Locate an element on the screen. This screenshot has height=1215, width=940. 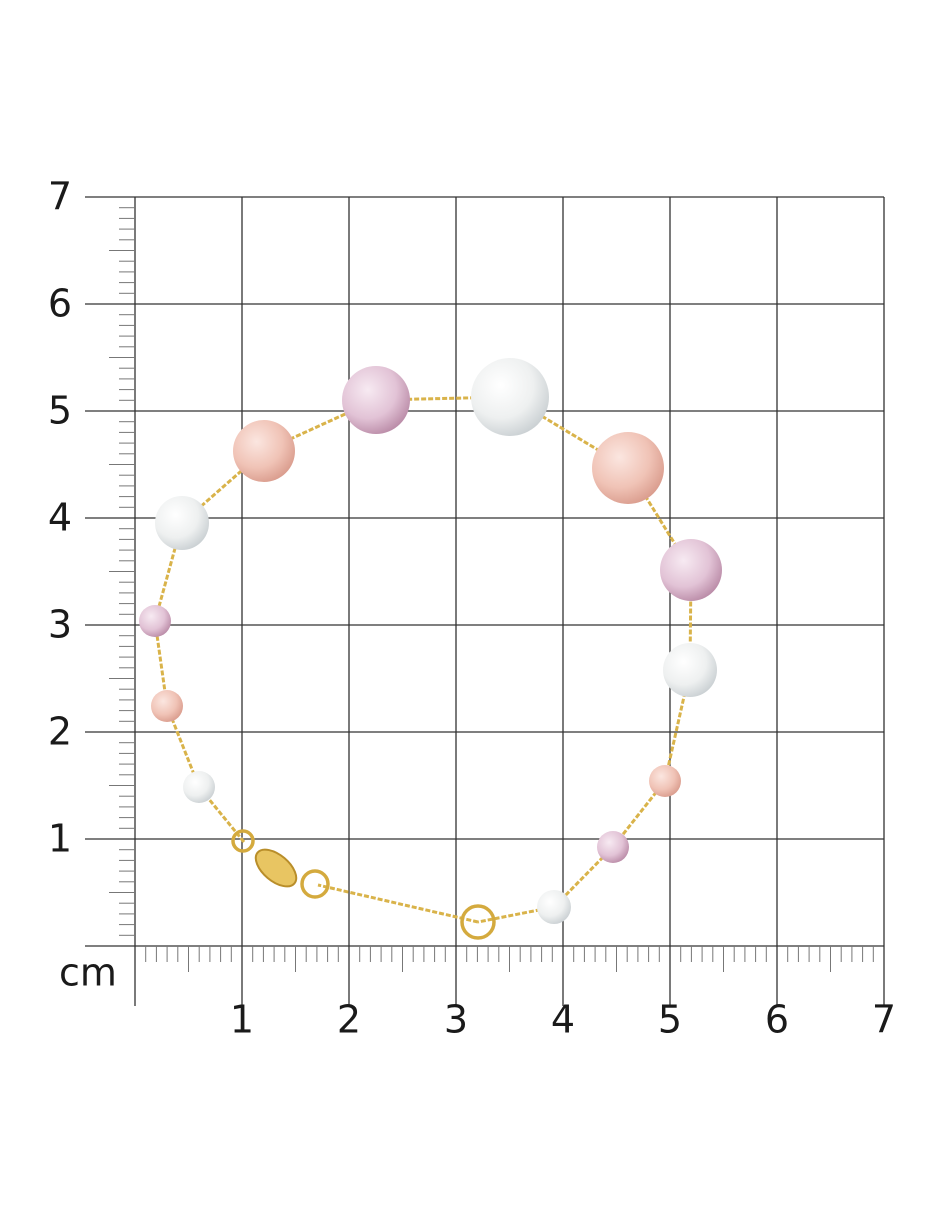
y-tick-label: 7 is located at coordinates (60, 197).